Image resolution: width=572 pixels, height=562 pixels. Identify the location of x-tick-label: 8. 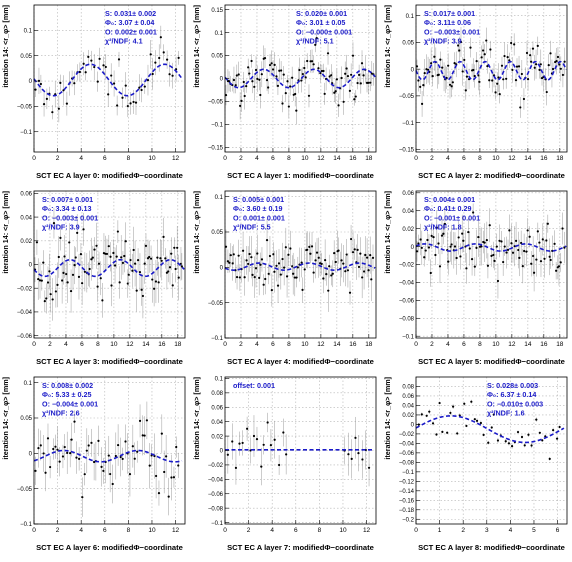
(480, 344).